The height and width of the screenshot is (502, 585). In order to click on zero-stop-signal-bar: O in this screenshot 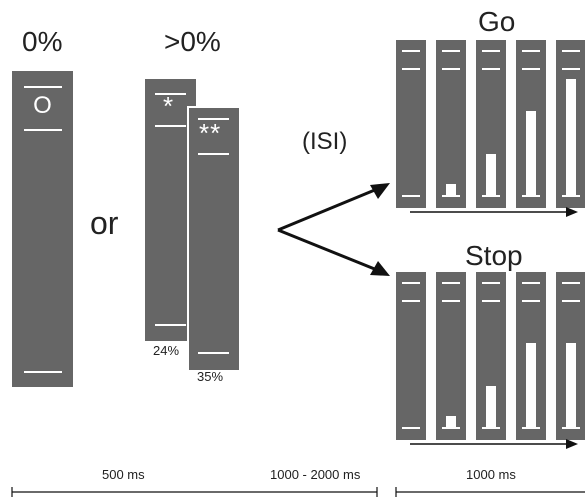, I will do `click(42, 229)`.